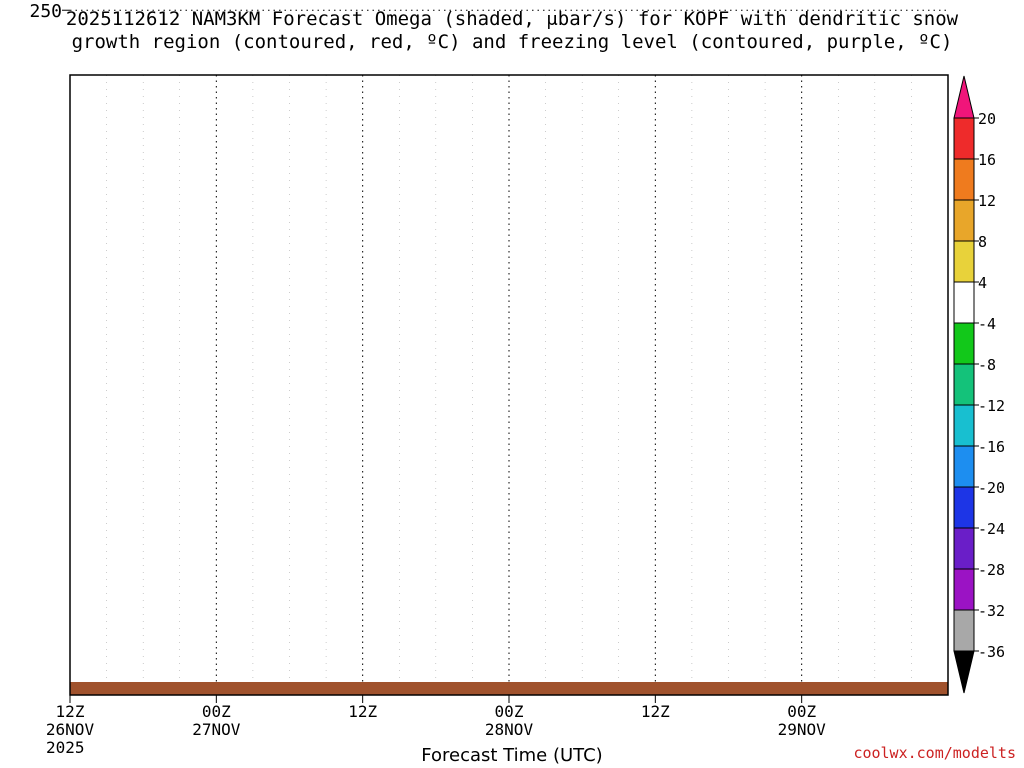  I want to click on colorbar-label: -24, so click(991, 529).